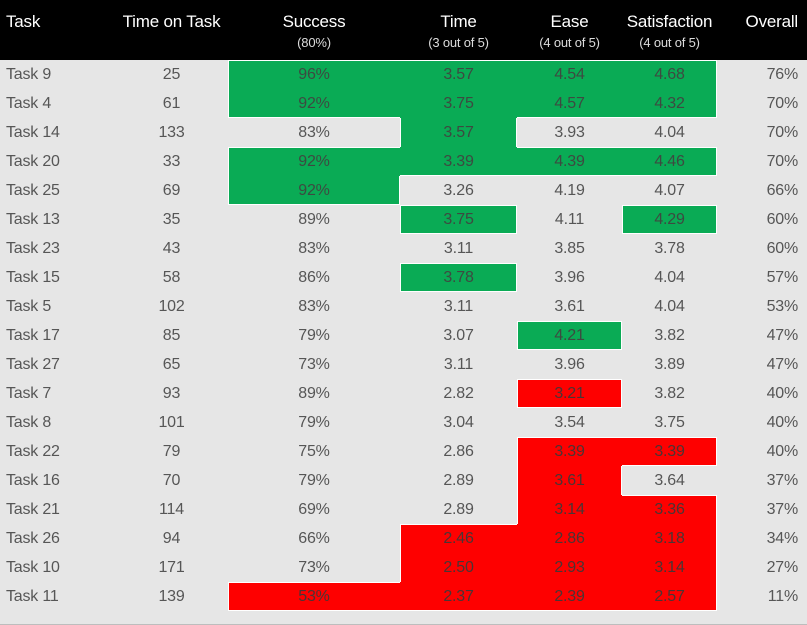  What do you see at coordinates (314, 509) in the screenshot?
I see `cell-success: 69%` at bounding box center [314, 509].